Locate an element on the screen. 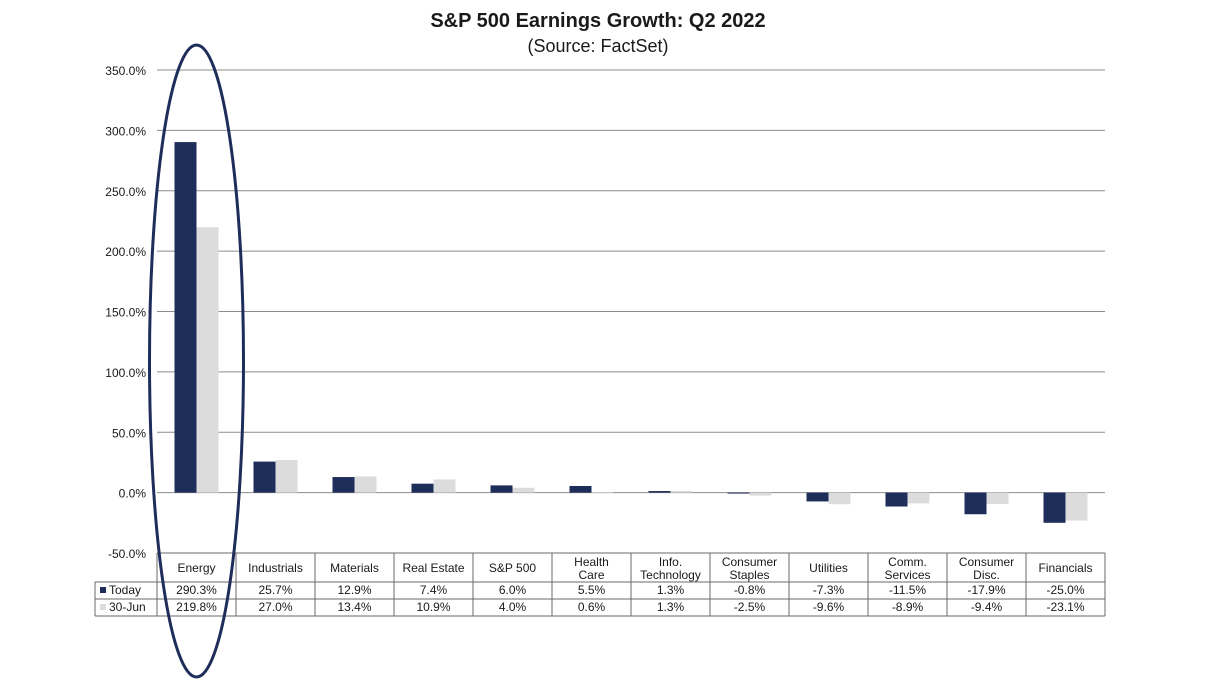  data-label: 25.7% is located at coordinates (275, 590).